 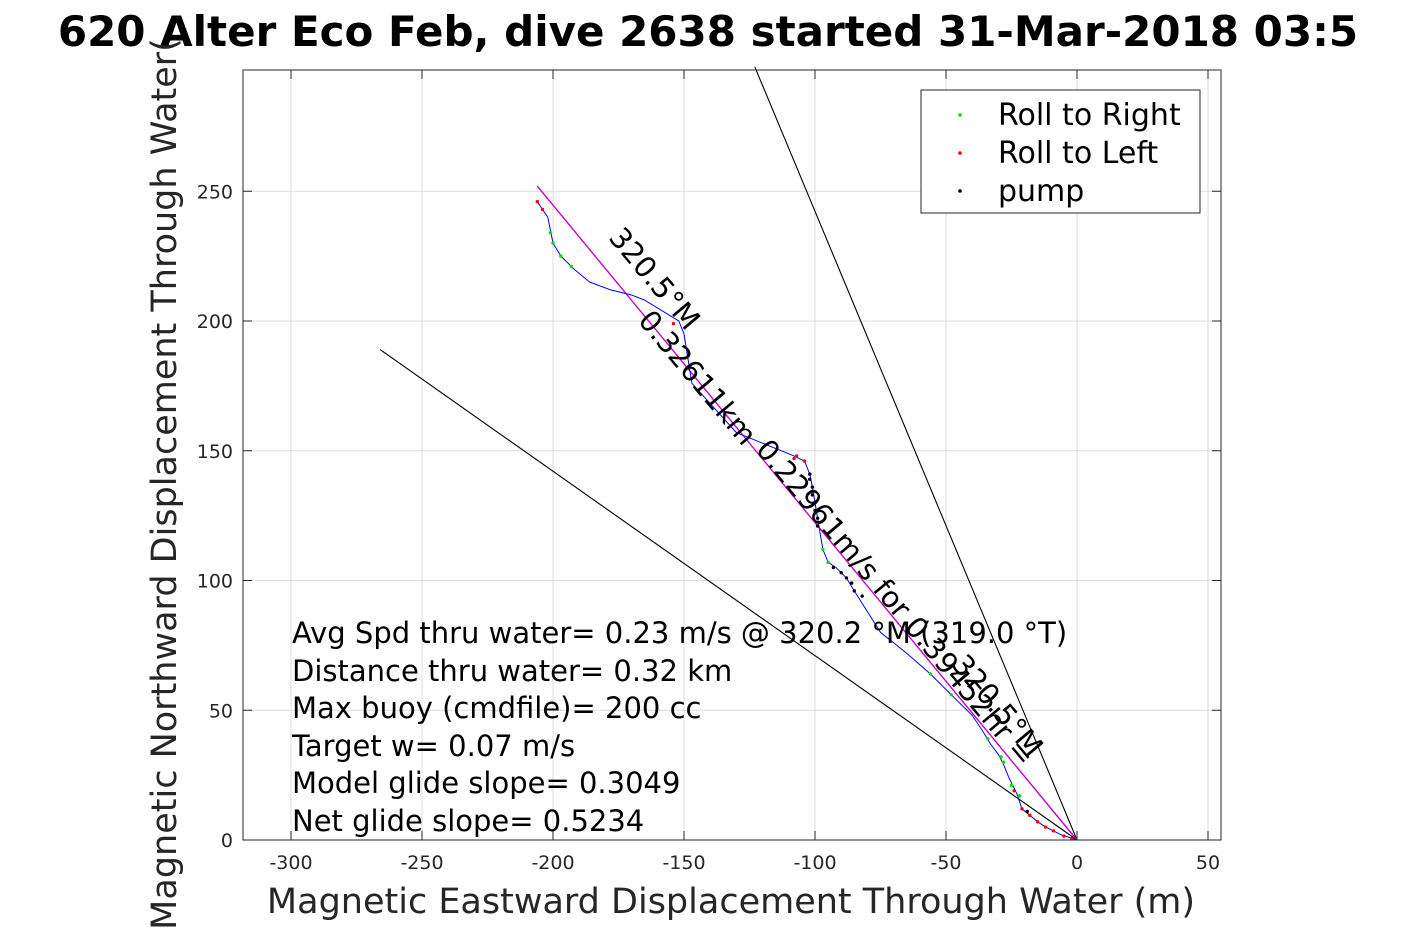 What do you see at coordinates (215, 516) in the screenshot?
I see `y-tick-labels: 0 50 100 150 200 250` at bounding box center [215, 516].